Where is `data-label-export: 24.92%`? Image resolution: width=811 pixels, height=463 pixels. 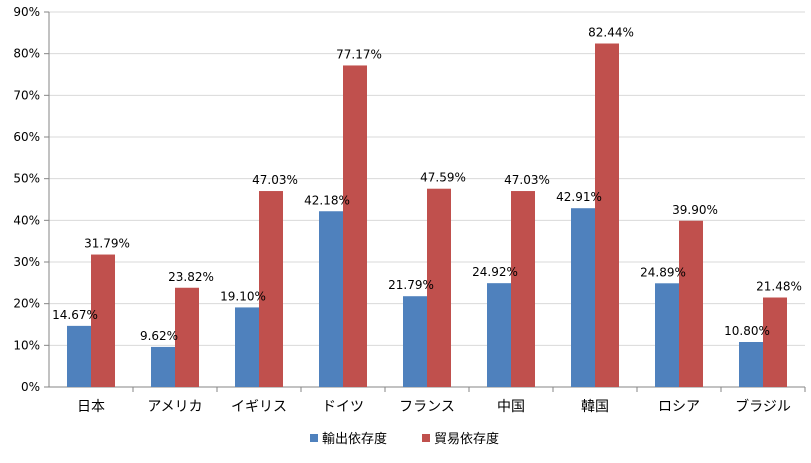
data-label-export: 24.92% is located at coordinates (495, 272).